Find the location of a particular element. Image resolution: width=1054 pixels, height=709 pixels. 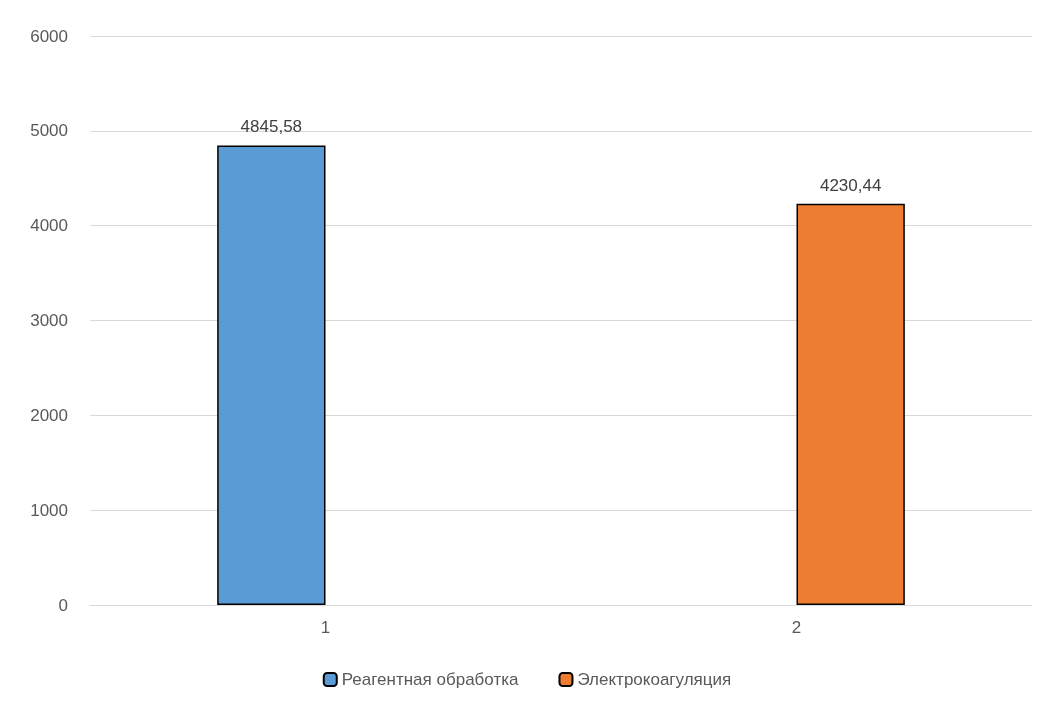

legend-label: Реагентная обработка is located at coordinates (430, 679).